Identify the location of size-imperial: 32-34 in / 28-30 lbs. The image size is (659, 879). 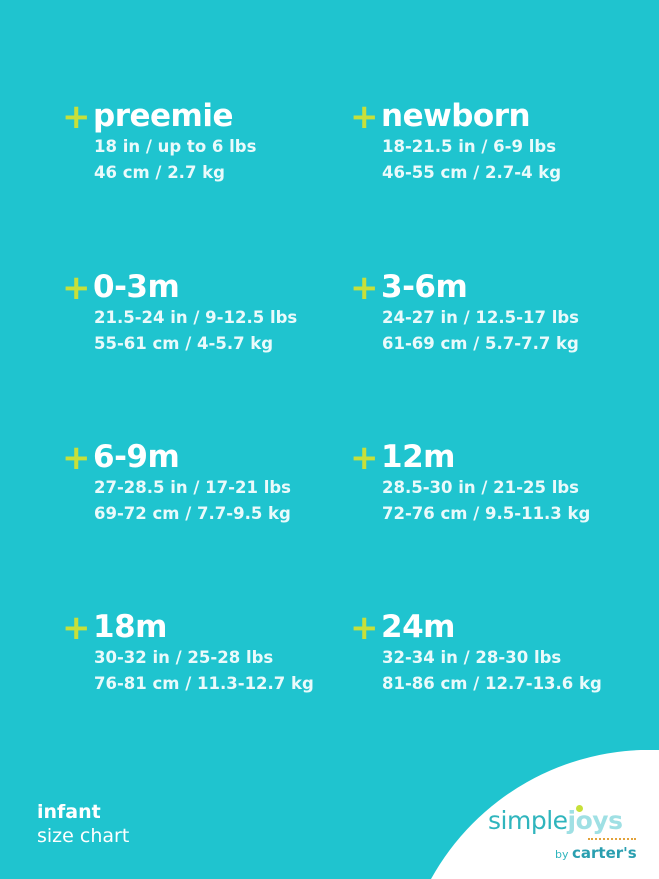
(472, 657).